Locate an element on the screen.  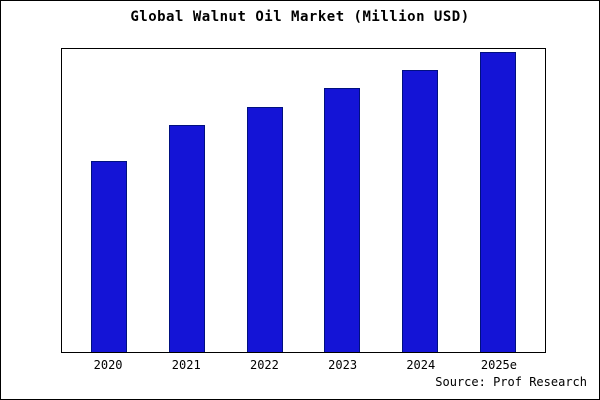
bar-2022 is located at coordinates (264, 229).